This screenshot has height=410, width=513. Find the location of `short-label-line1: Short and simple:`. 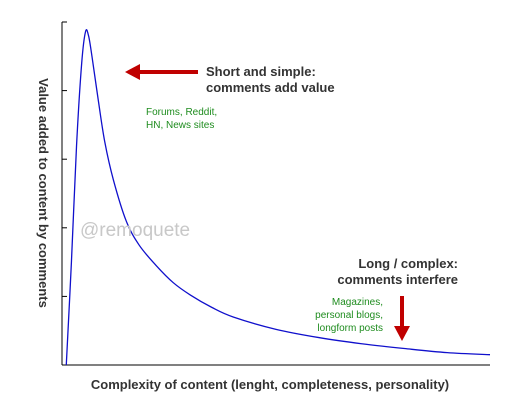

short-label-line1: Short and simple: is located at coordinates (261, 71).